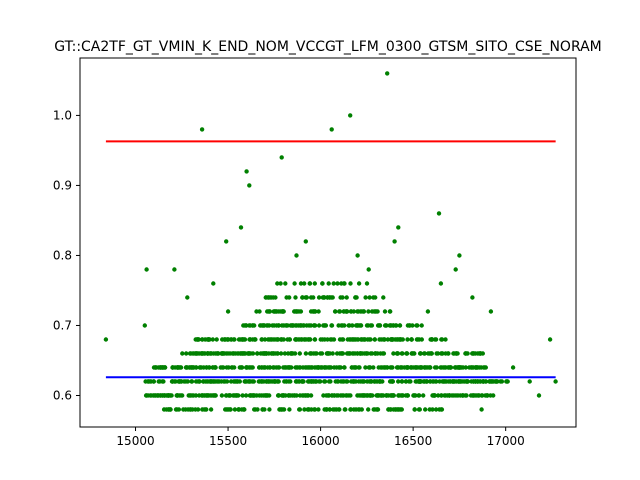 This screenshot has width=640, height=480. What do you see at coordinates (66, 255) in the screenshot?
I see `y-axis: 0.6 0.7 0.8 0.9 1.0` at bounding box center [66, 255].